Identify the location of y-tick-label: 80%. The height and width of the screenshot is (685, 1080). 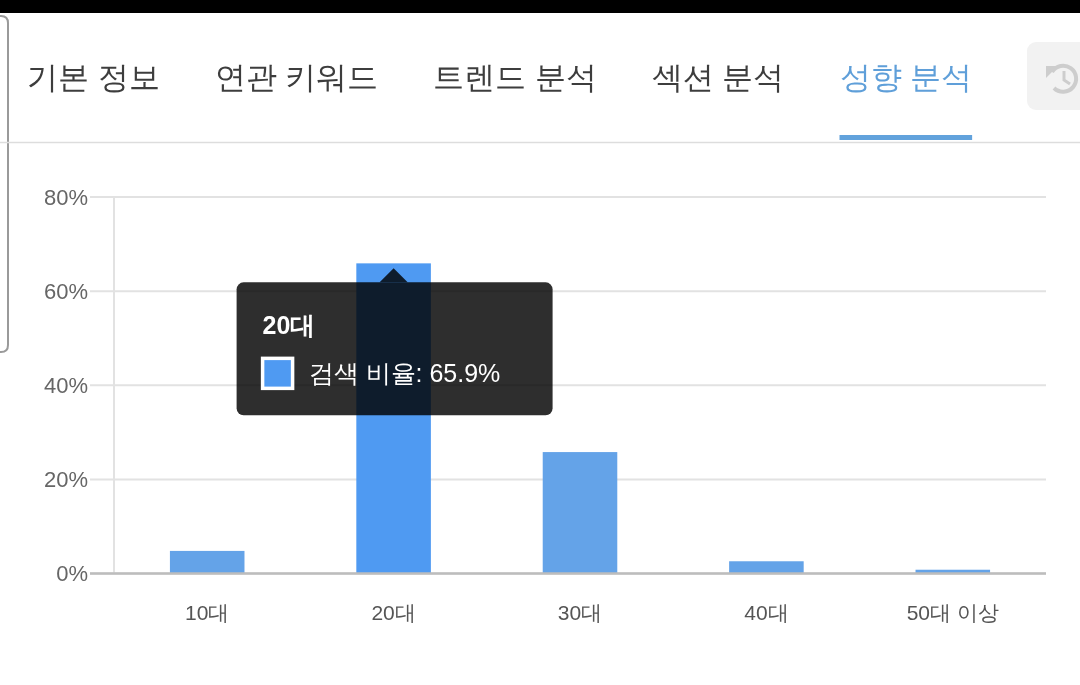
(65, 197).